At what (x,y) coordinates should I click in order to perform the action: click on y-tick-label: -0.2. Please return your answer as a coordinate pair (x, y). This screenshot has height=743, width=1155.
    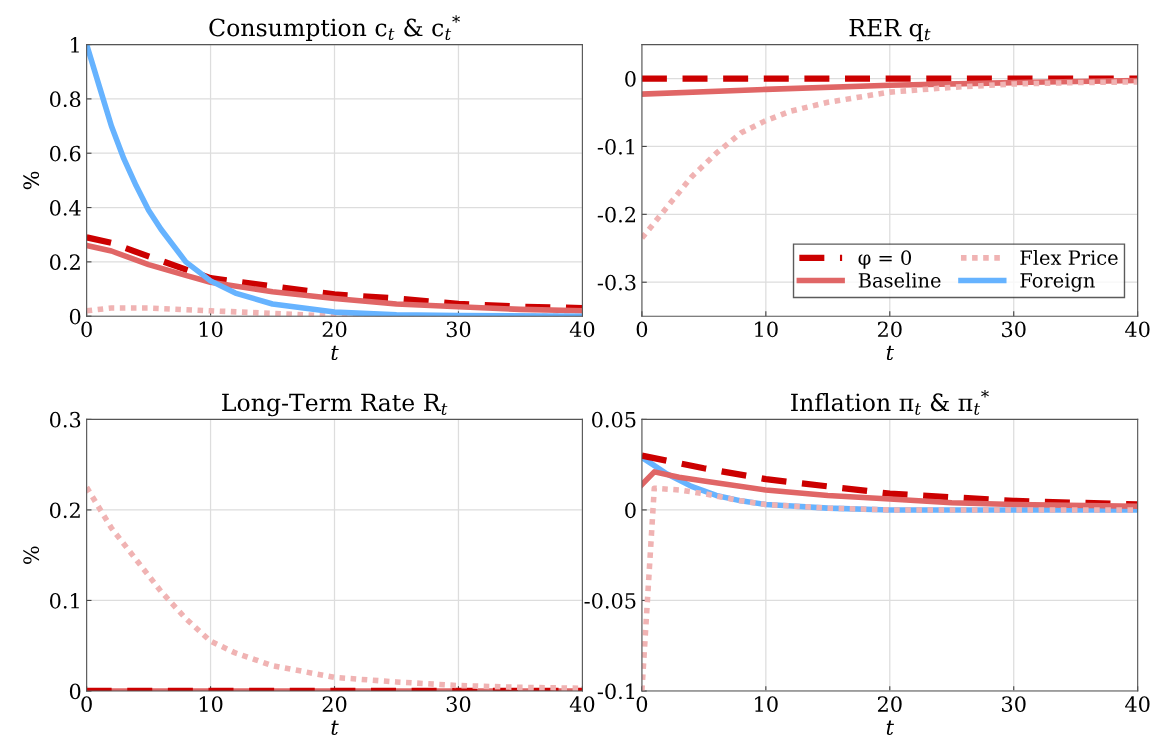
    Looking at the image, I should click on (616, 214).